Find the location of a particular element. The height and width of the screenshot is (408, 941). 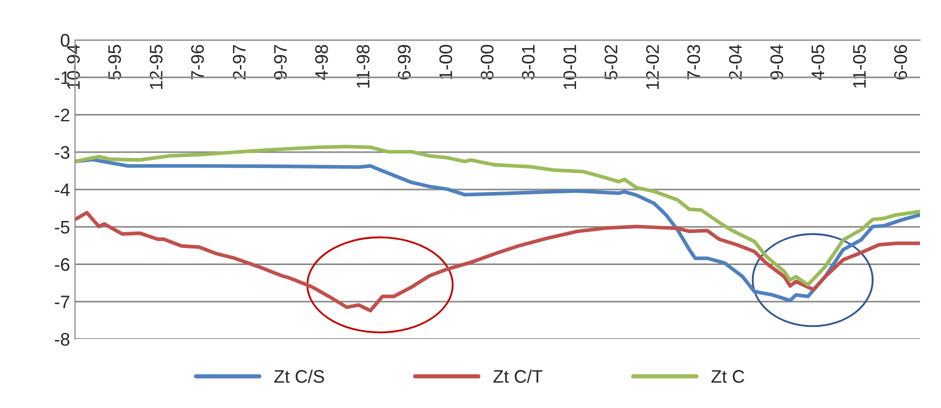

x-tick-label: 4-05 is located at coordinates (818, 62).